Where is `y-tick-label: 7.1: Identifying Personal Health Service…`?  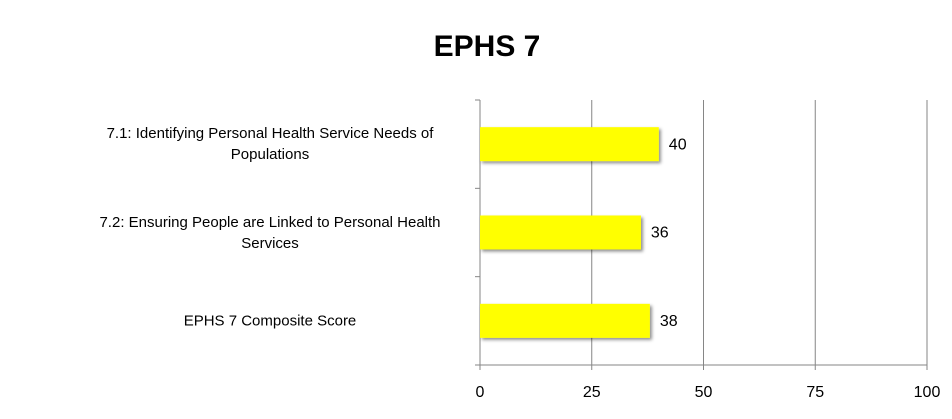 y-tick-label: 7.1: Identifying Personal Health Service… is located at coordinates (270, 144).